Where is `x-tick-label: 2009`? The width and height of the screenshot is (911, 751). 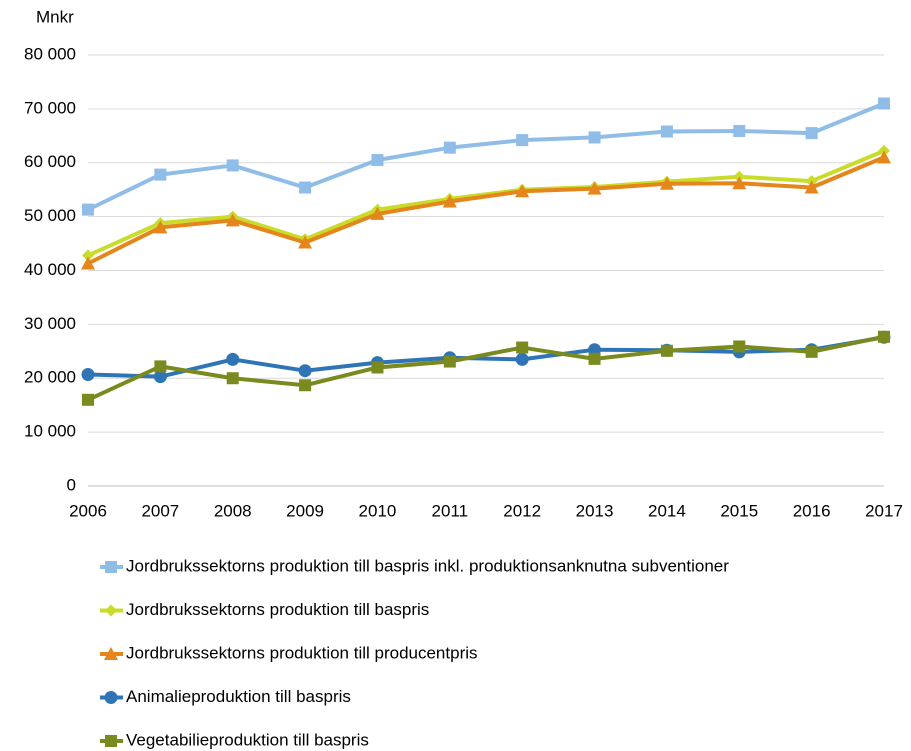
x-tick-label: 2009 is located at coordinates (305, 510).